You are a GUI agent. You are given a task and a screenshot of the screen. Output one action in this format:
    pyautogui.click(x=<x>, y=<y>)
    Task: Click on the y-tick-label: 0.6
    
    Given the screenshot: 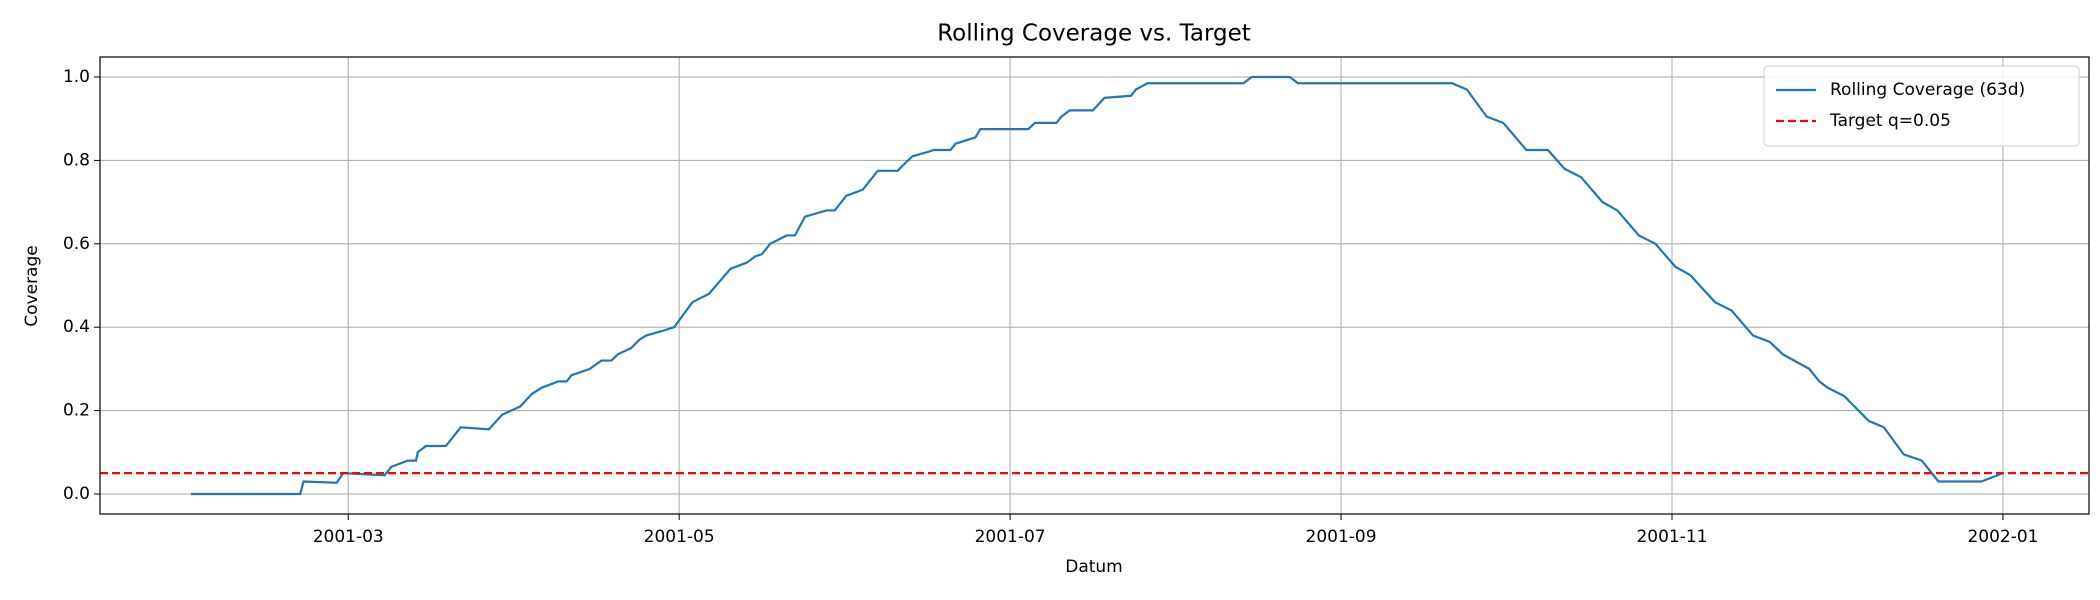 What is the action you would take?
    pyautogui.click(x=76, y=244)
    